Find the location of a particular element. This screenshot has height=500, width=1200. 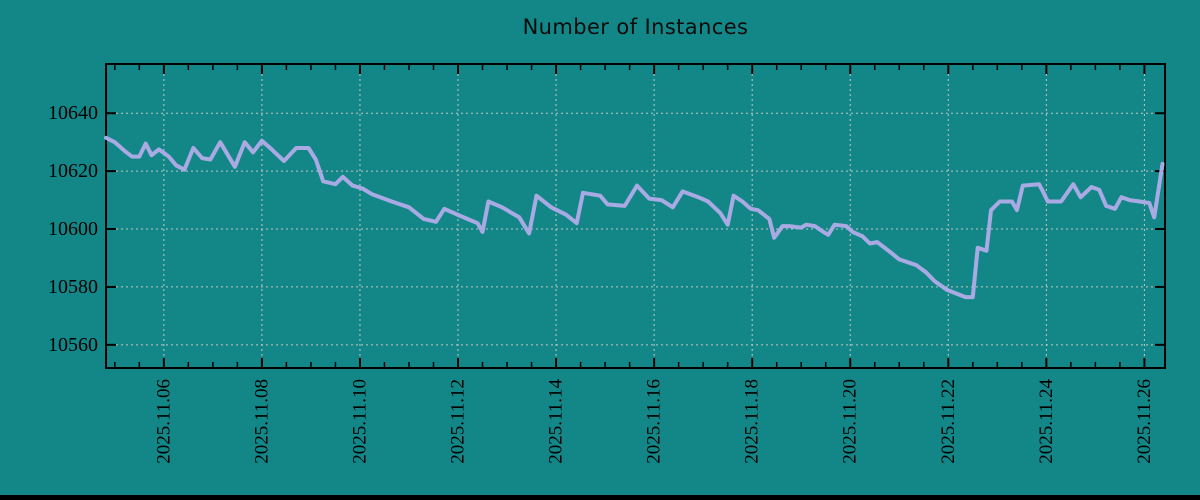

y-tick-label: 10560 is located at coordinates (73, 345).